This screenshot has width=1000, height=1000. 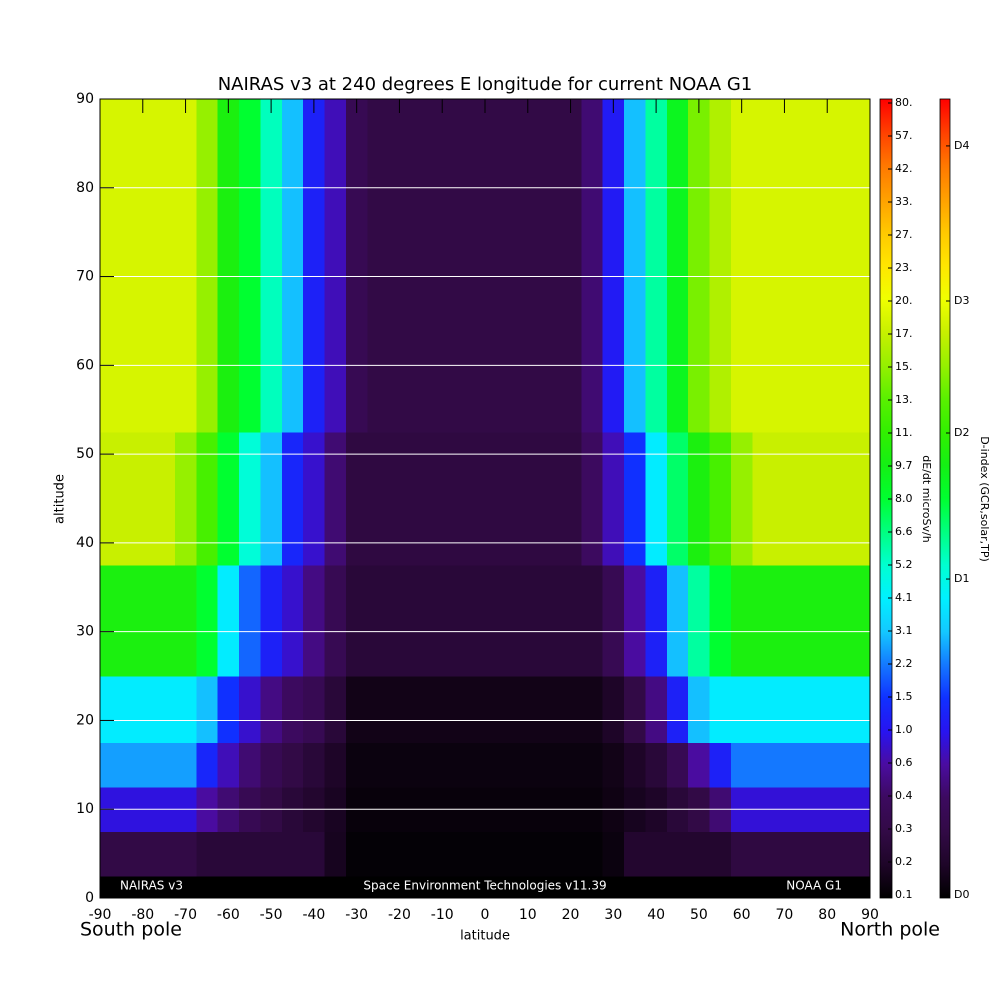 I want to click on y-axis-label: altitude, so click(x=60, y=499).